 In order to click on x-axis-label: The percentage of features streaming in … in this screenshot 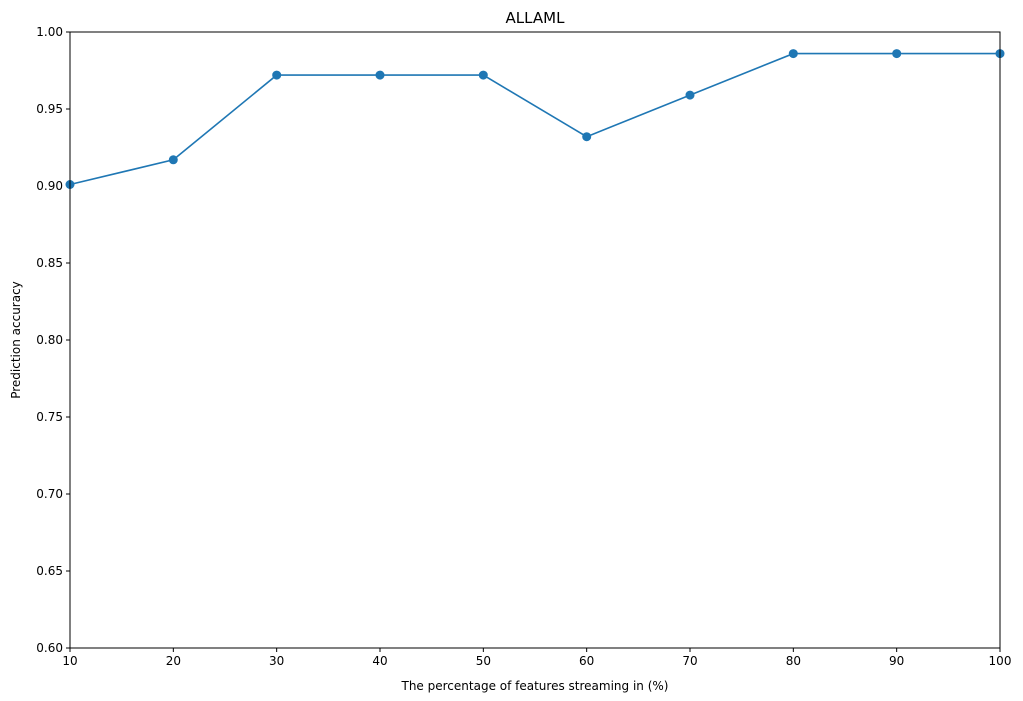, I will do `click(535, 686)`.